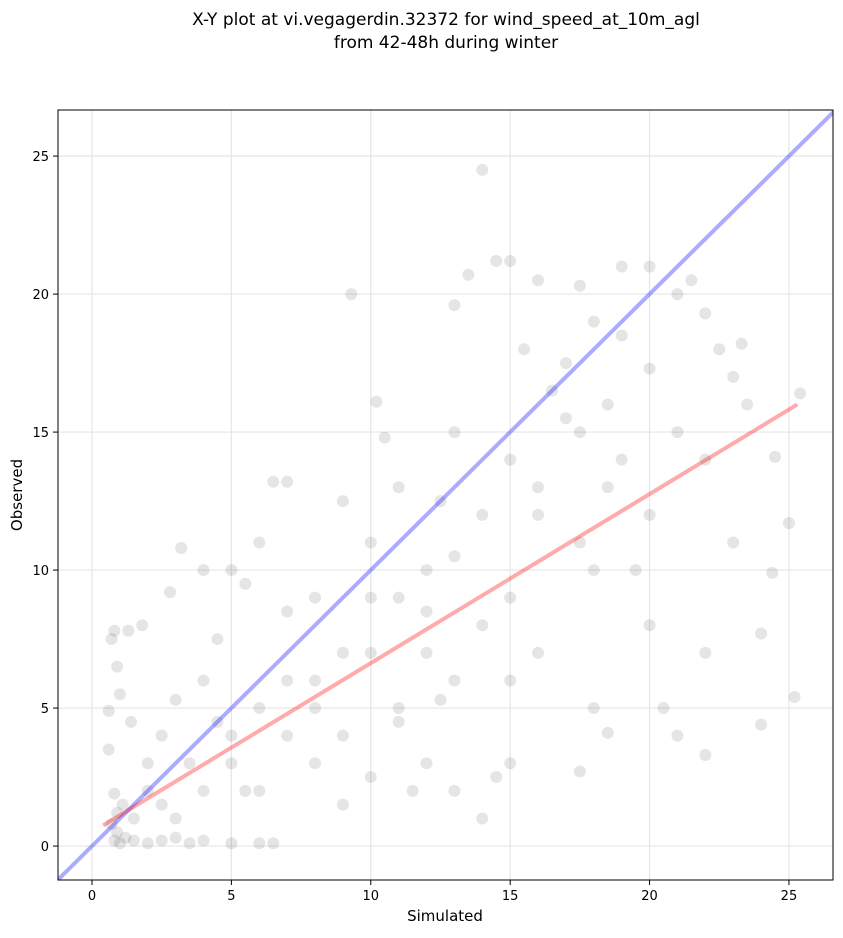 The width and height of the screenshot is (843, 938). I want to click on y-tick-label: 15, so click(40, 433).